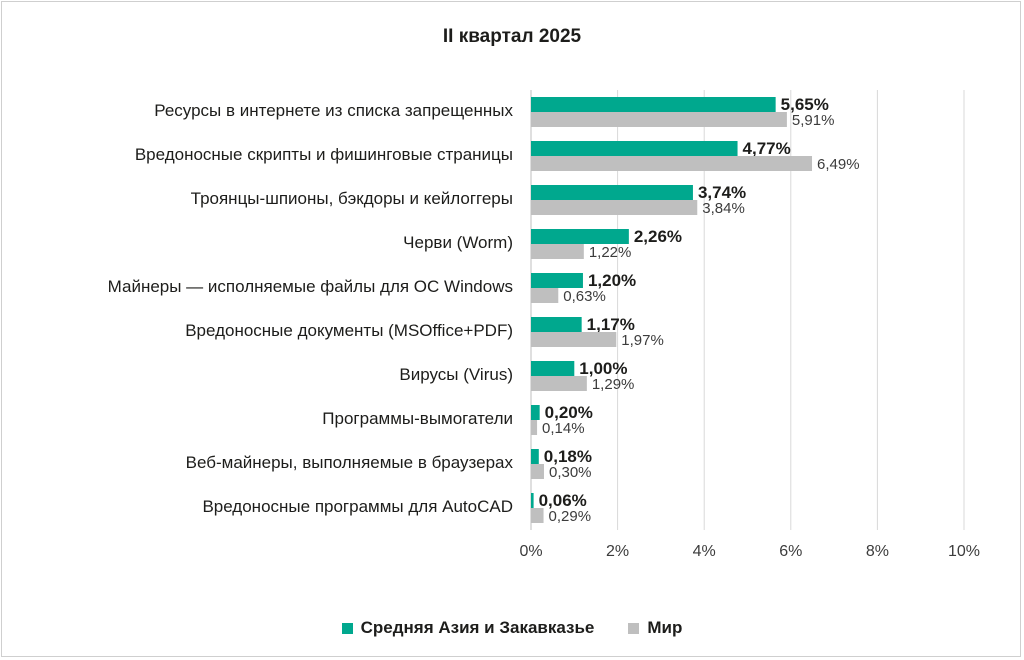 Image resolution: width=1024 pixels, height=660 pixels. What do you see at coordinates (790, 551) in the screenshot?
I see `x-tick-label: 6%` at bounding box center [790, 551].